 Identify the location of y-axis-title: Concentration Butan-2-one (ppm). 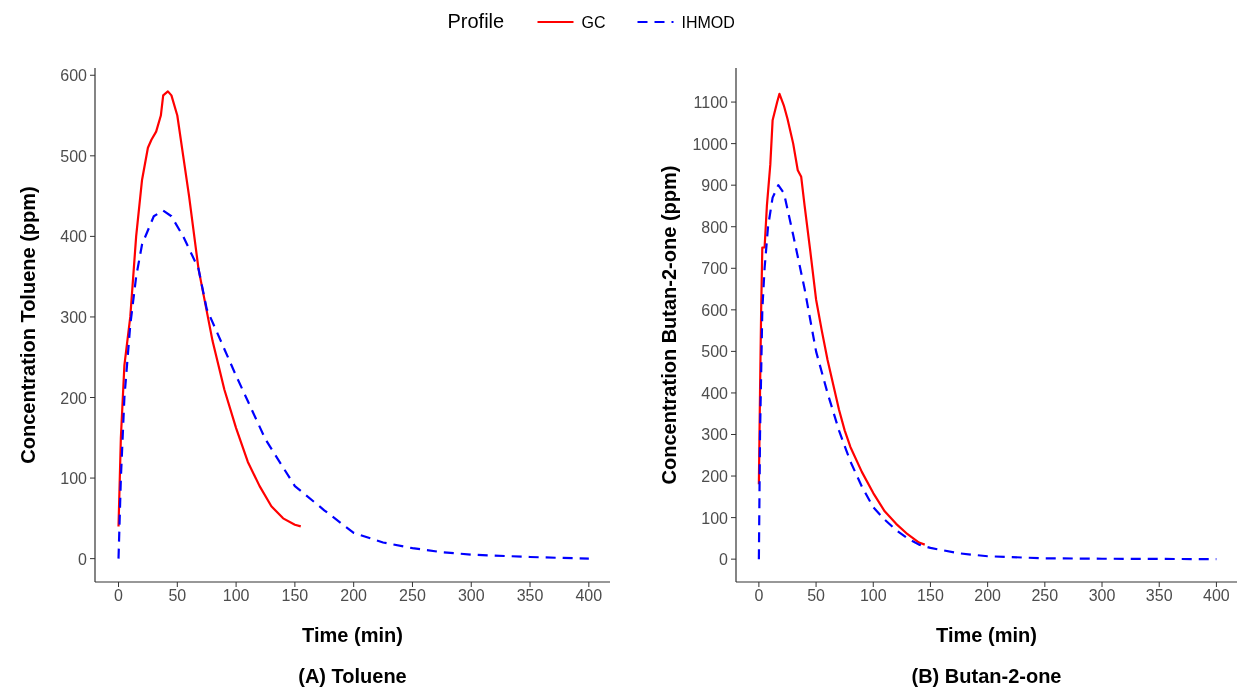
(669, 325).